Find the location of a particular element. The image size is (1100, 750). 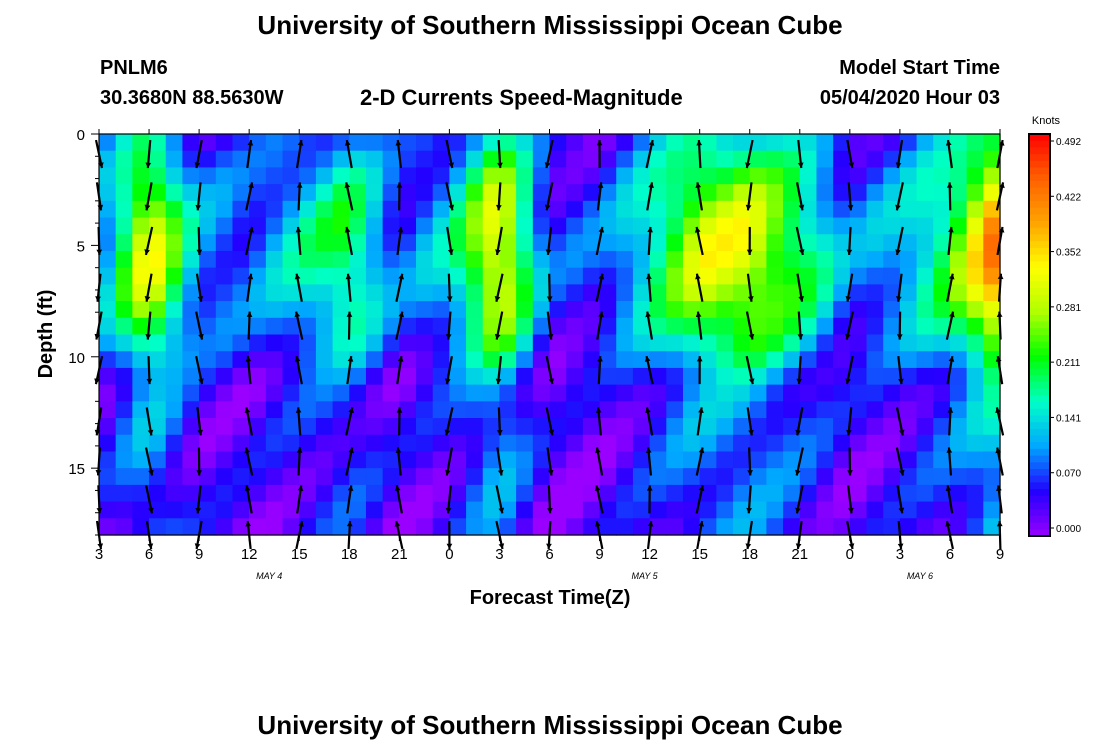

x-tick-label: 9 is located at coordinates (1000, 554).